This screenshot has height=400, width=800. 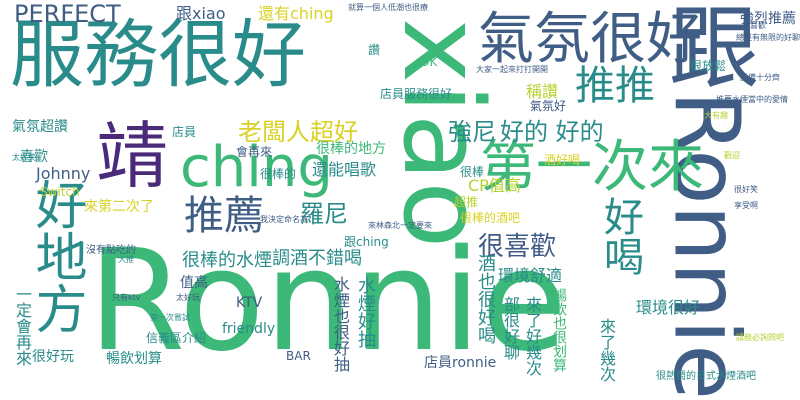 What do you see at coordinates (224, 216) in the screenshot?
I see `word: 推薦` at bounding box center [224, 216].